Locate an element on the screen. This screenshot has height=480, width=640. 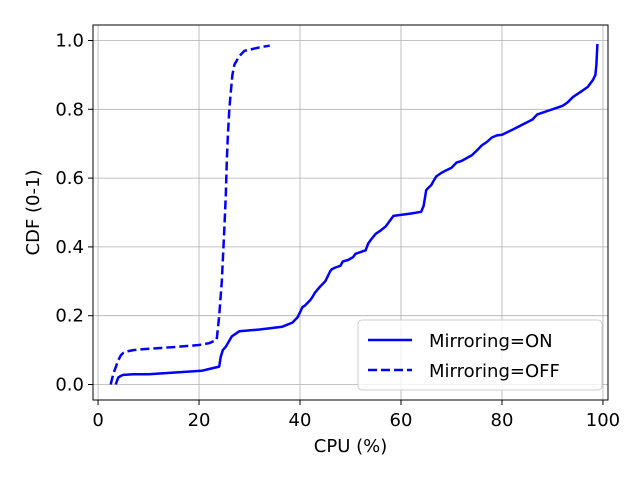
x-tick-label: 0 is located at coordinates (97, 420).